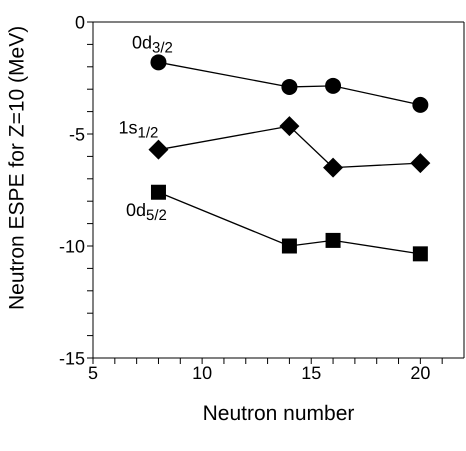 This screenshot has height=451, width=466. What do you see at coordinates (146, 212) in the screenshot?
I see `series-label: 0d$_{5/2}$` at bounding box center [146, 212].